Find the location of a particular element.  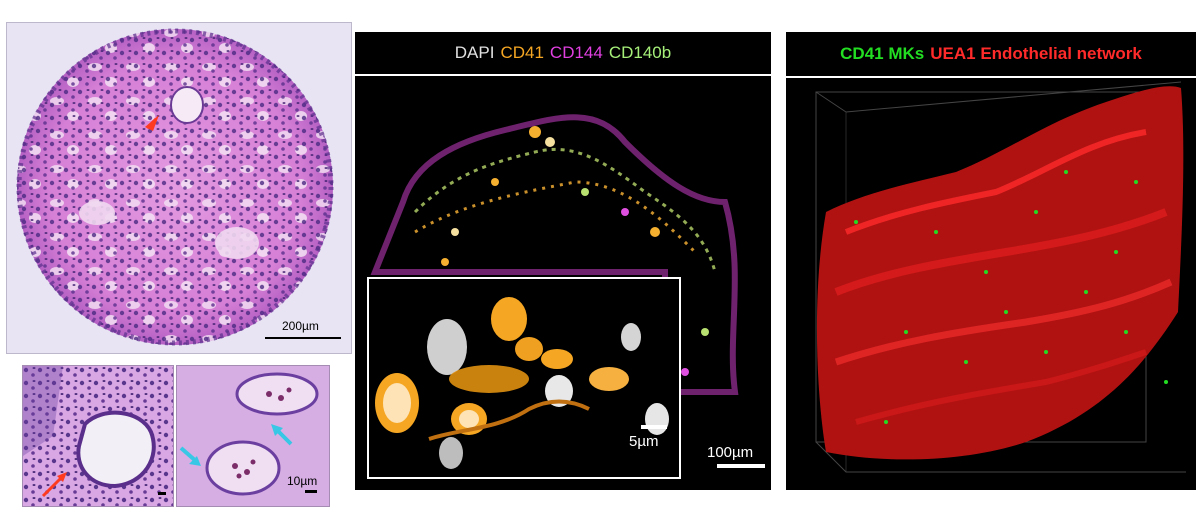

he-inset2-illustration is located at coordinates (253, 436).